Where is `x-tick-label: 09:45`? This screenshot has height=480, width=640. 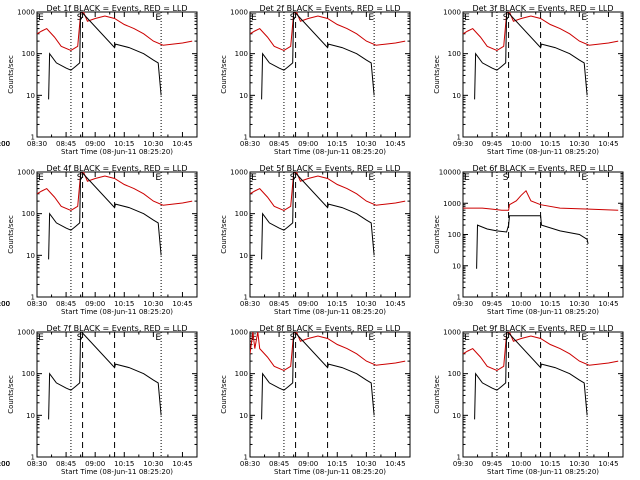 x-tick-label: 09:45 is located at coordinates (492, 304).